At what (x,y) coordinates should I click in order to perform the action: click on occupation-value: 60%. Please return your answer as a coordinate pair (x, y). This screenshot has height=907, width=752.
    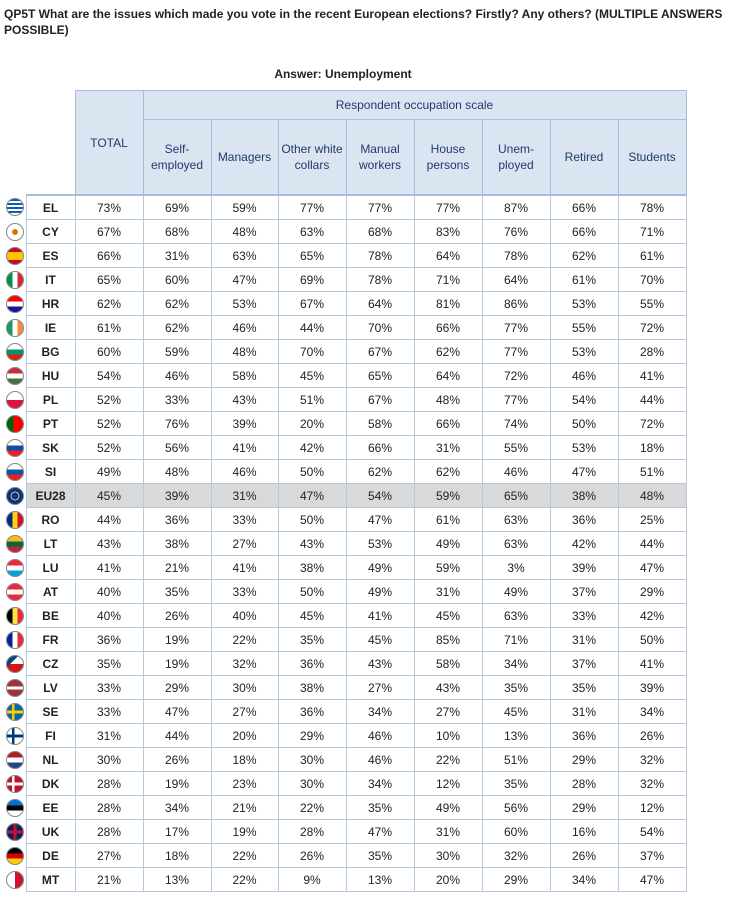
    Looking at the image, I should click on (177, 279).